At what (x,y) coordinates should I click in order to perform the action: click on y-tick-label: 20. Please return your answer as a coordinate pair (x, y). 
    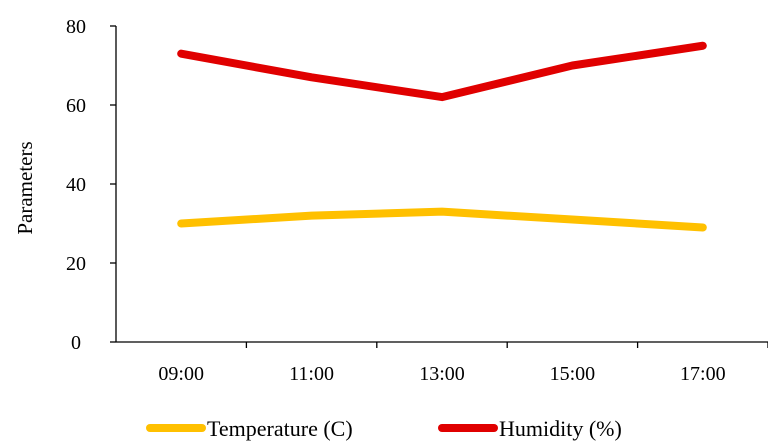
    Looking at the image, I should click on (76, 264).